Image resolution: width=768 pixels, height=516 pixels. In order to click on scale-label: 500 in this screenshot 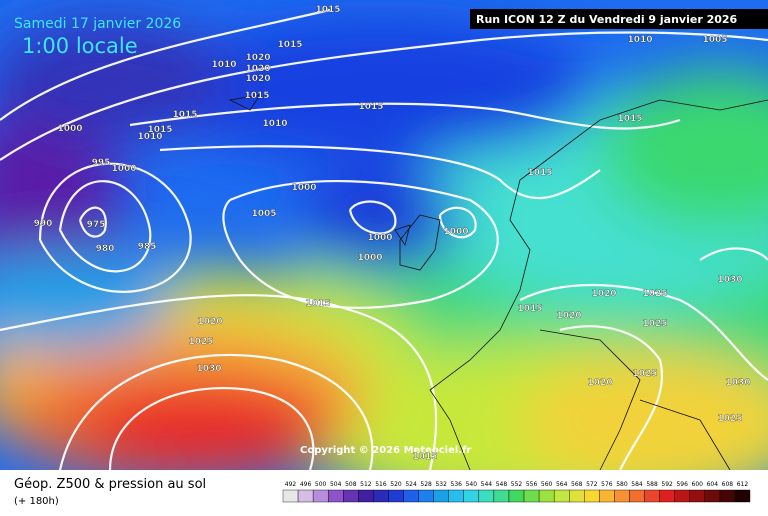, I will do `click(321, 484)`.